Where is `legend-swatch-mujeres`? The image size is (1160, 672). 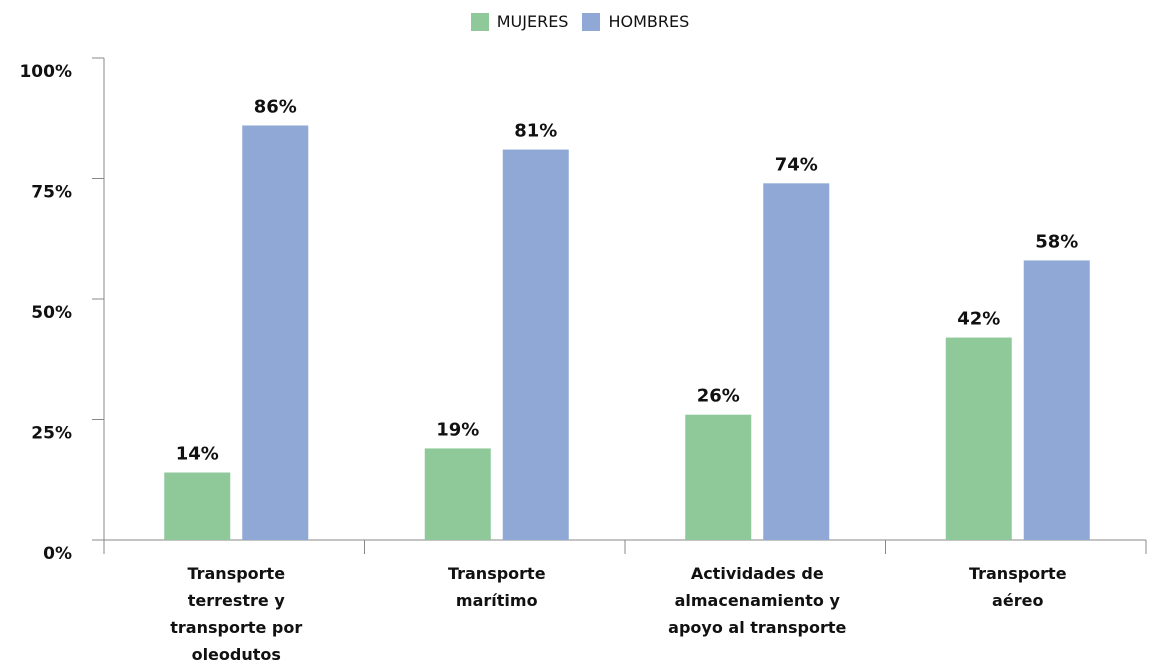
legend-swatch-mujeres is located at coordinates (479, 21).